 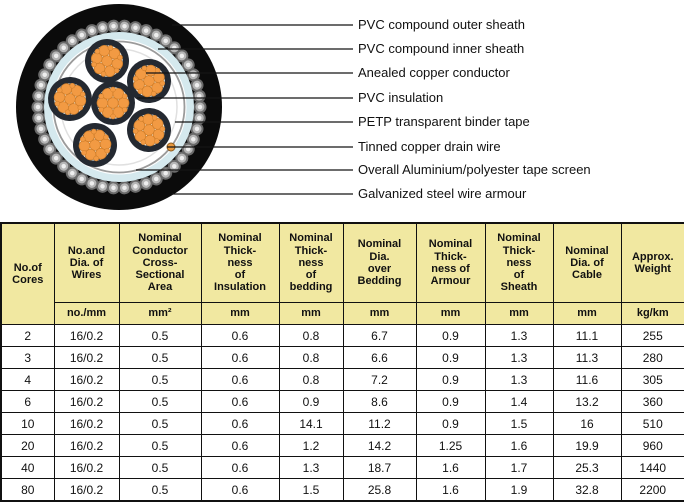 I want to click on table-row: 40 16/0.2 0.5 0.6 1.3 18.7 1.6 1.7 25.3 1440, so click(x=342, y=467).